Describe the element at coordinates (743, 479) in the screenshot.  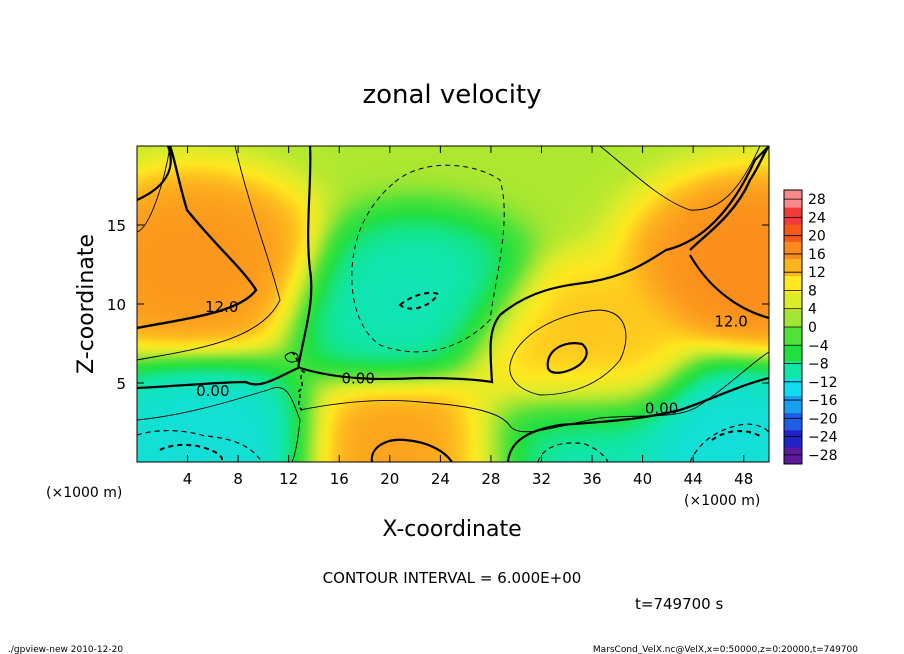
I see `x-tick-label: 48` at that location.